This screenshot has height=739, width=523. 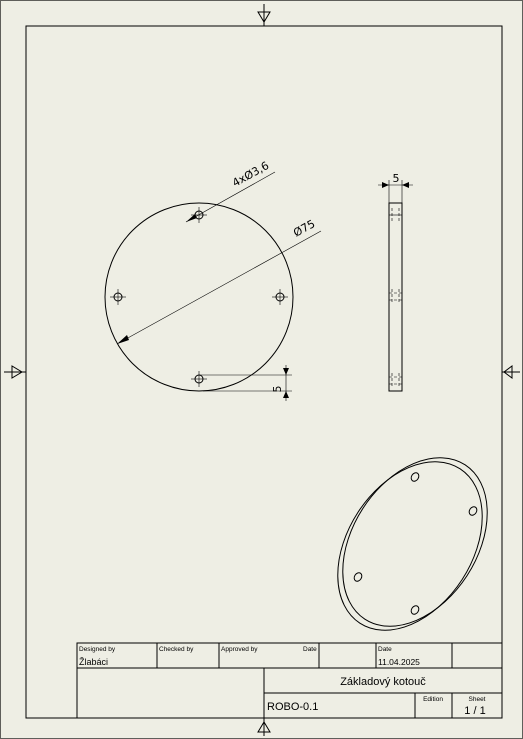 What do you see at coordinates (219, 287) in the screenshot?
I see `diameter-dimension-line` at bounding box center [219, 287].